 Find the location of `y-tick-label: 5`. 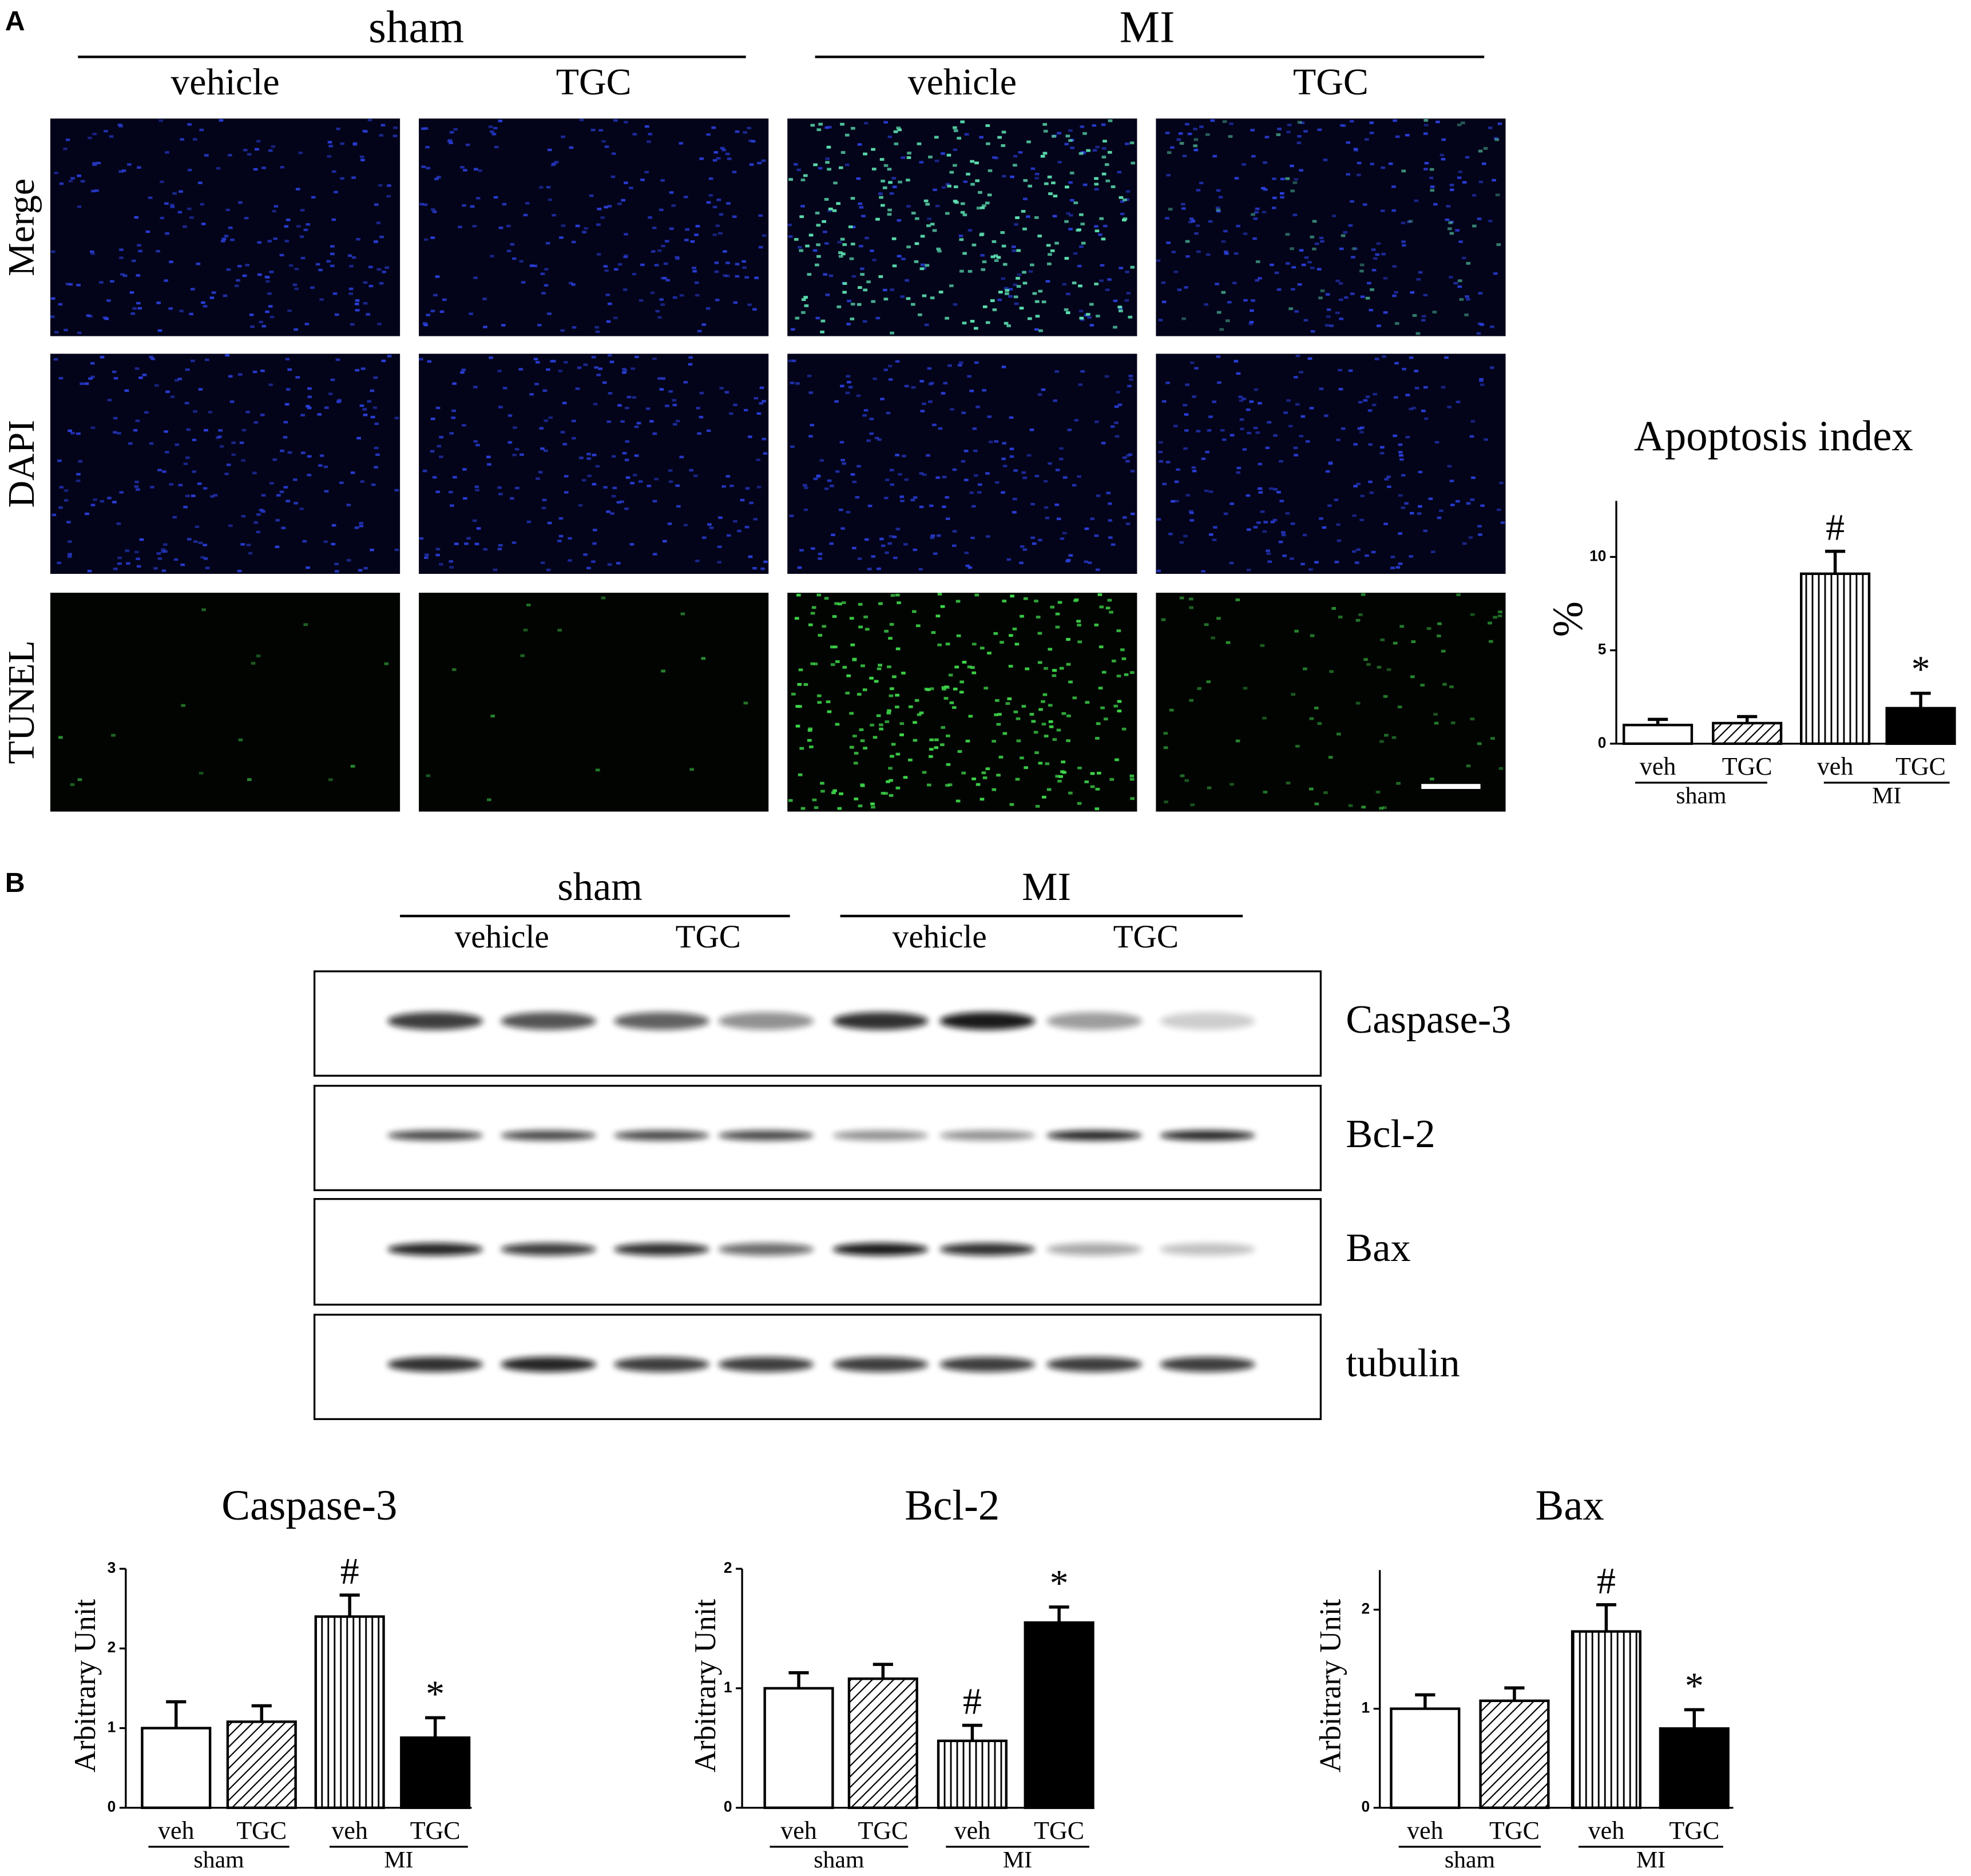

y-tick-label: 5 is located at coordinates (1603, 650).